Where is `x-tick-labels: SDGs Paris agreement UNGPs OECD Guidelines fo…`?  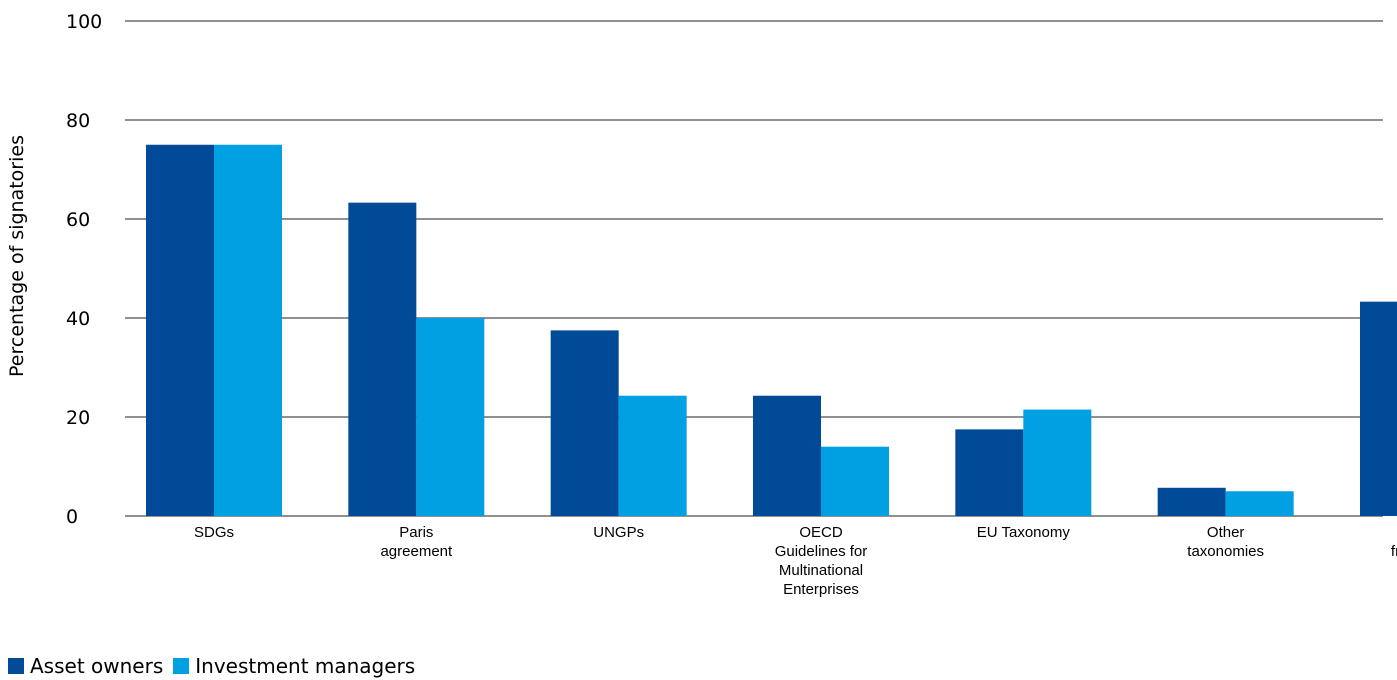 x-tick-labels: SDGs Paris agreement UNGPs OECD Guidelines fo… is located at coordinates (795, 561).